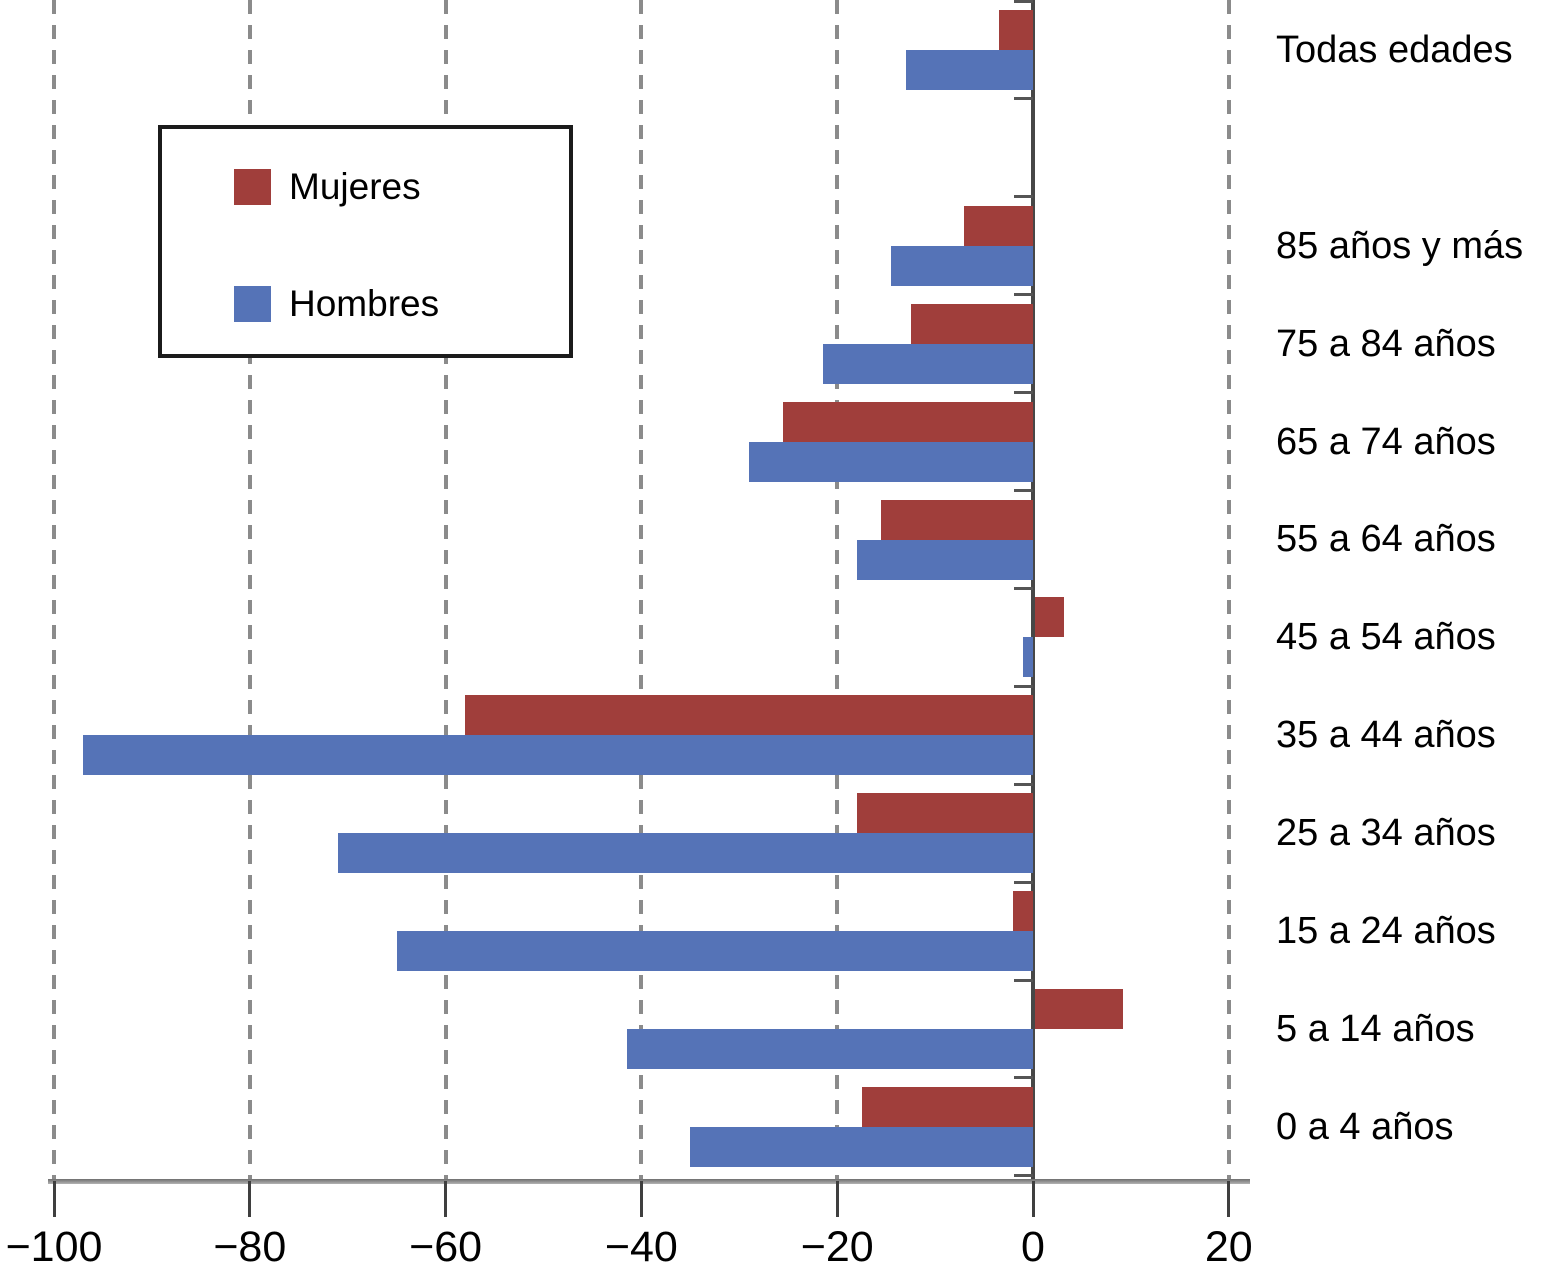  What do you see at coordinates (1386, 441) in the screenshot?
I see `category-label: 65 a 74 años` at bounding box center [1386, 441].